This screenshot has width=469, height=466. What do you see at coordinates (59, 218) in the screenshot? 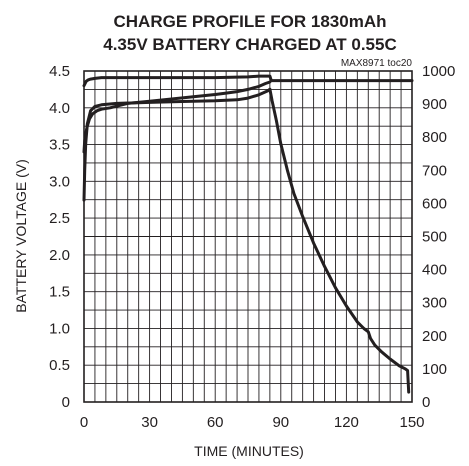
I see `left-tick-label: 2.5` at bounding box center [59, 218].